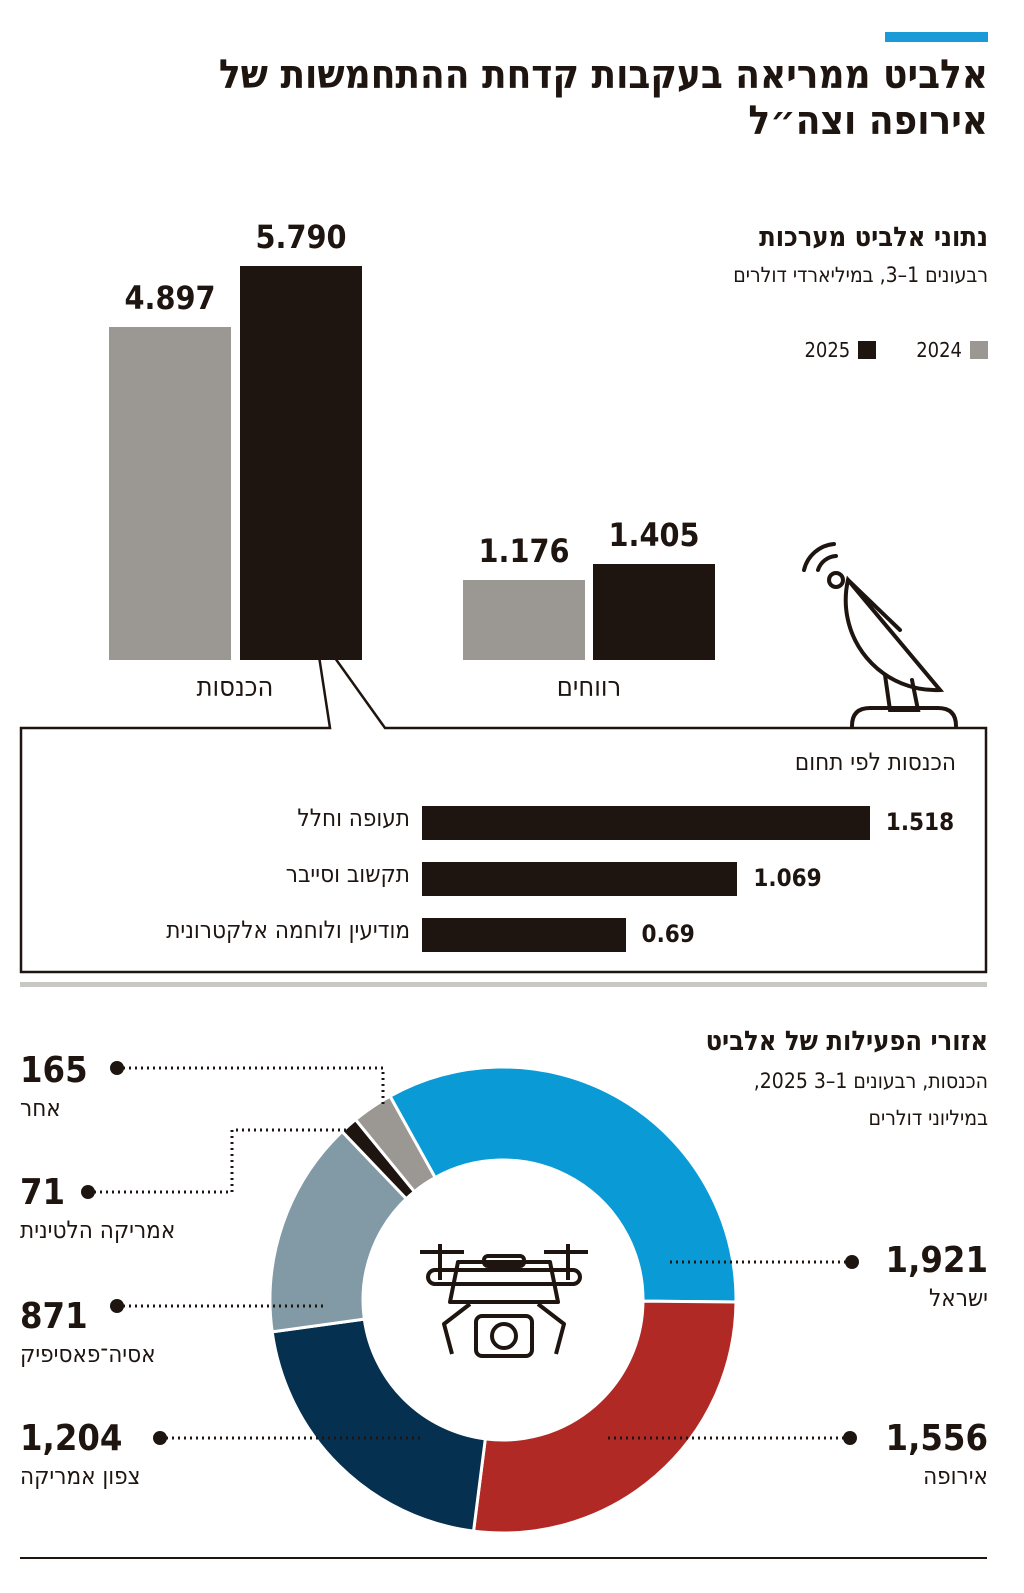  I want to click on donut-category-label: ישראל, so click(958, 1298).